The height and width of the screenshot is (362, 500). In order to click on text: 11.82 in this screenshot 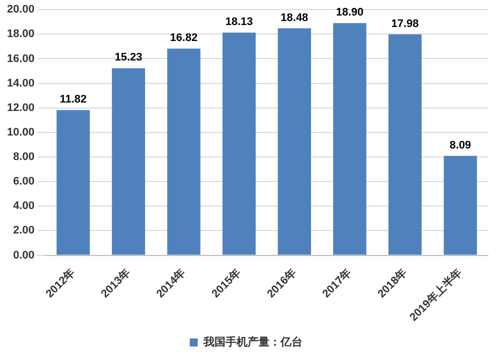, I will do `click(73, 100)`.